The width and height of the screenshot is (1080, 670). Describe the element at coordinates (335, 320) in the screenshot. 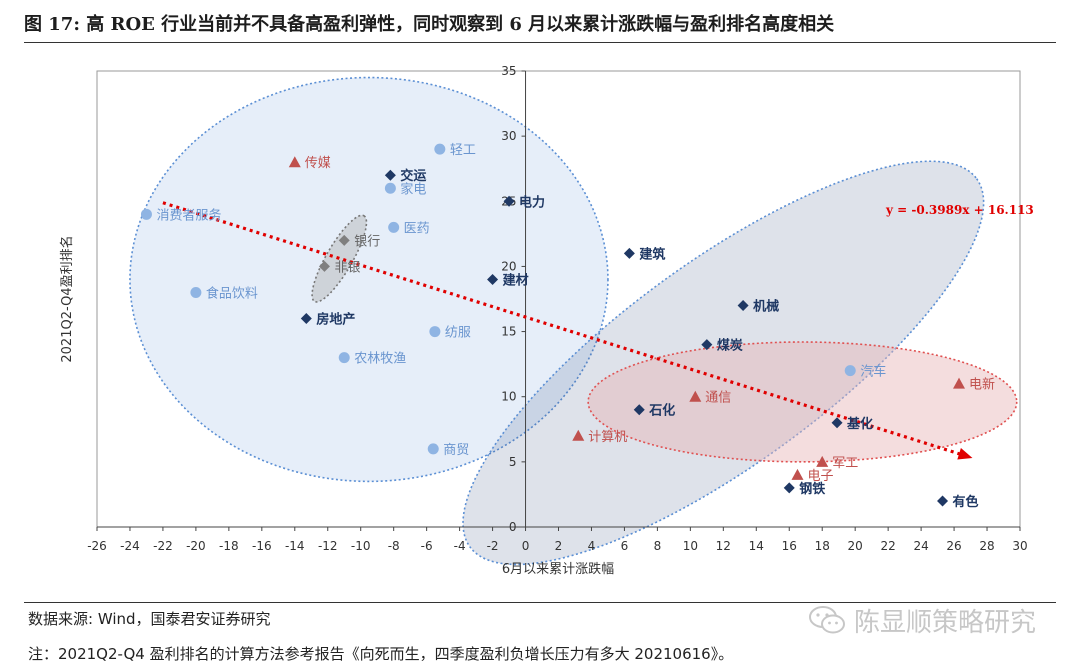

I see `point-label: 房地产` at that location.